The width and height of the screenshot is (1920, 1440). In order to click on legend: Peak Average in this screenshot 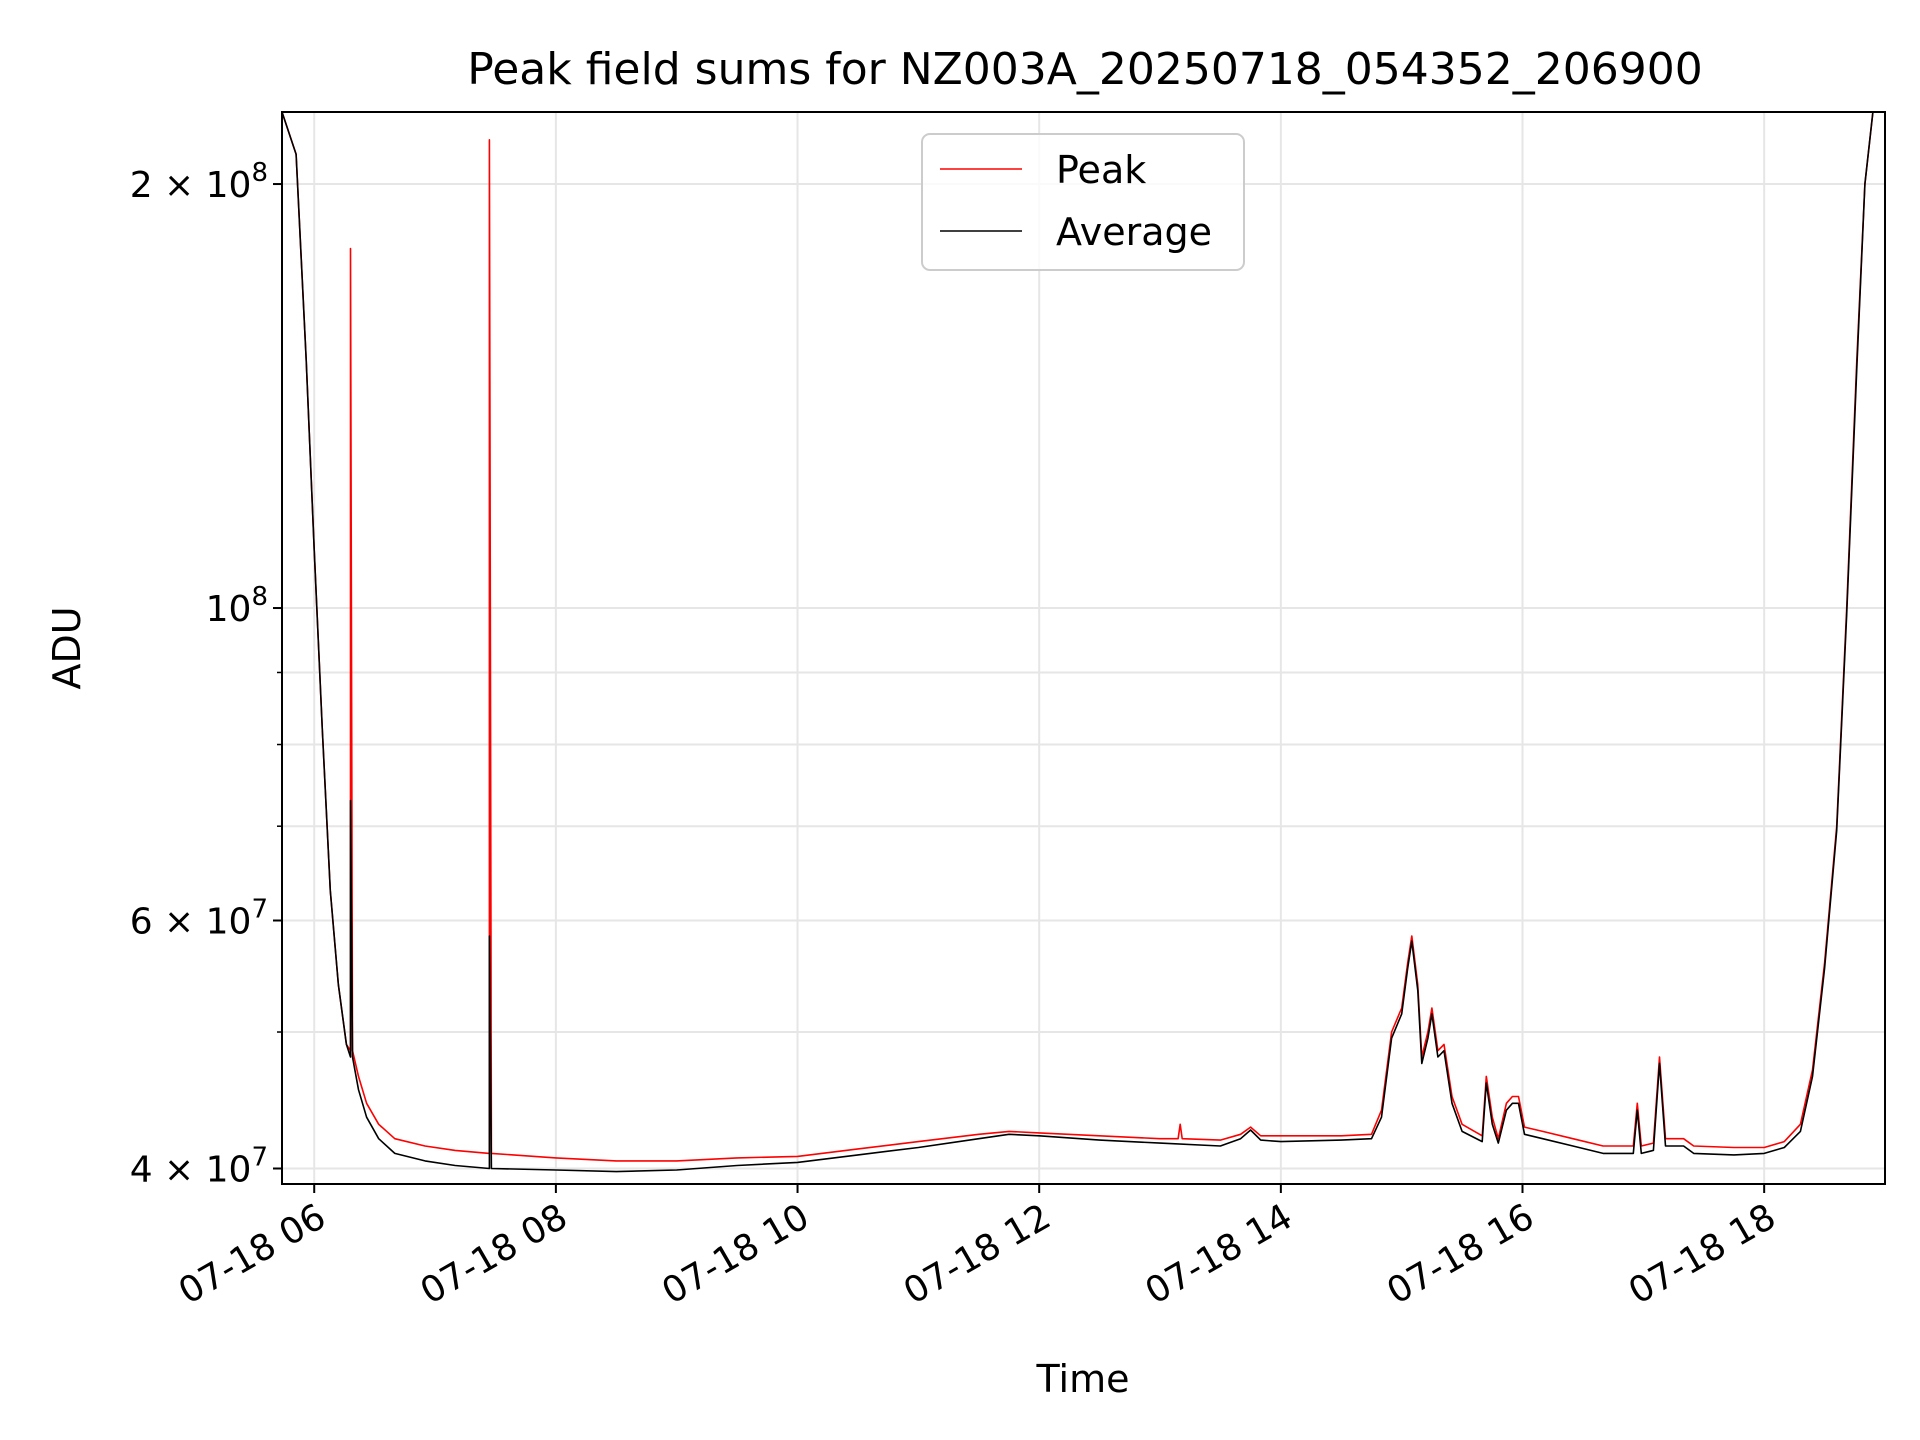, I will do `click(1083, 202)`.